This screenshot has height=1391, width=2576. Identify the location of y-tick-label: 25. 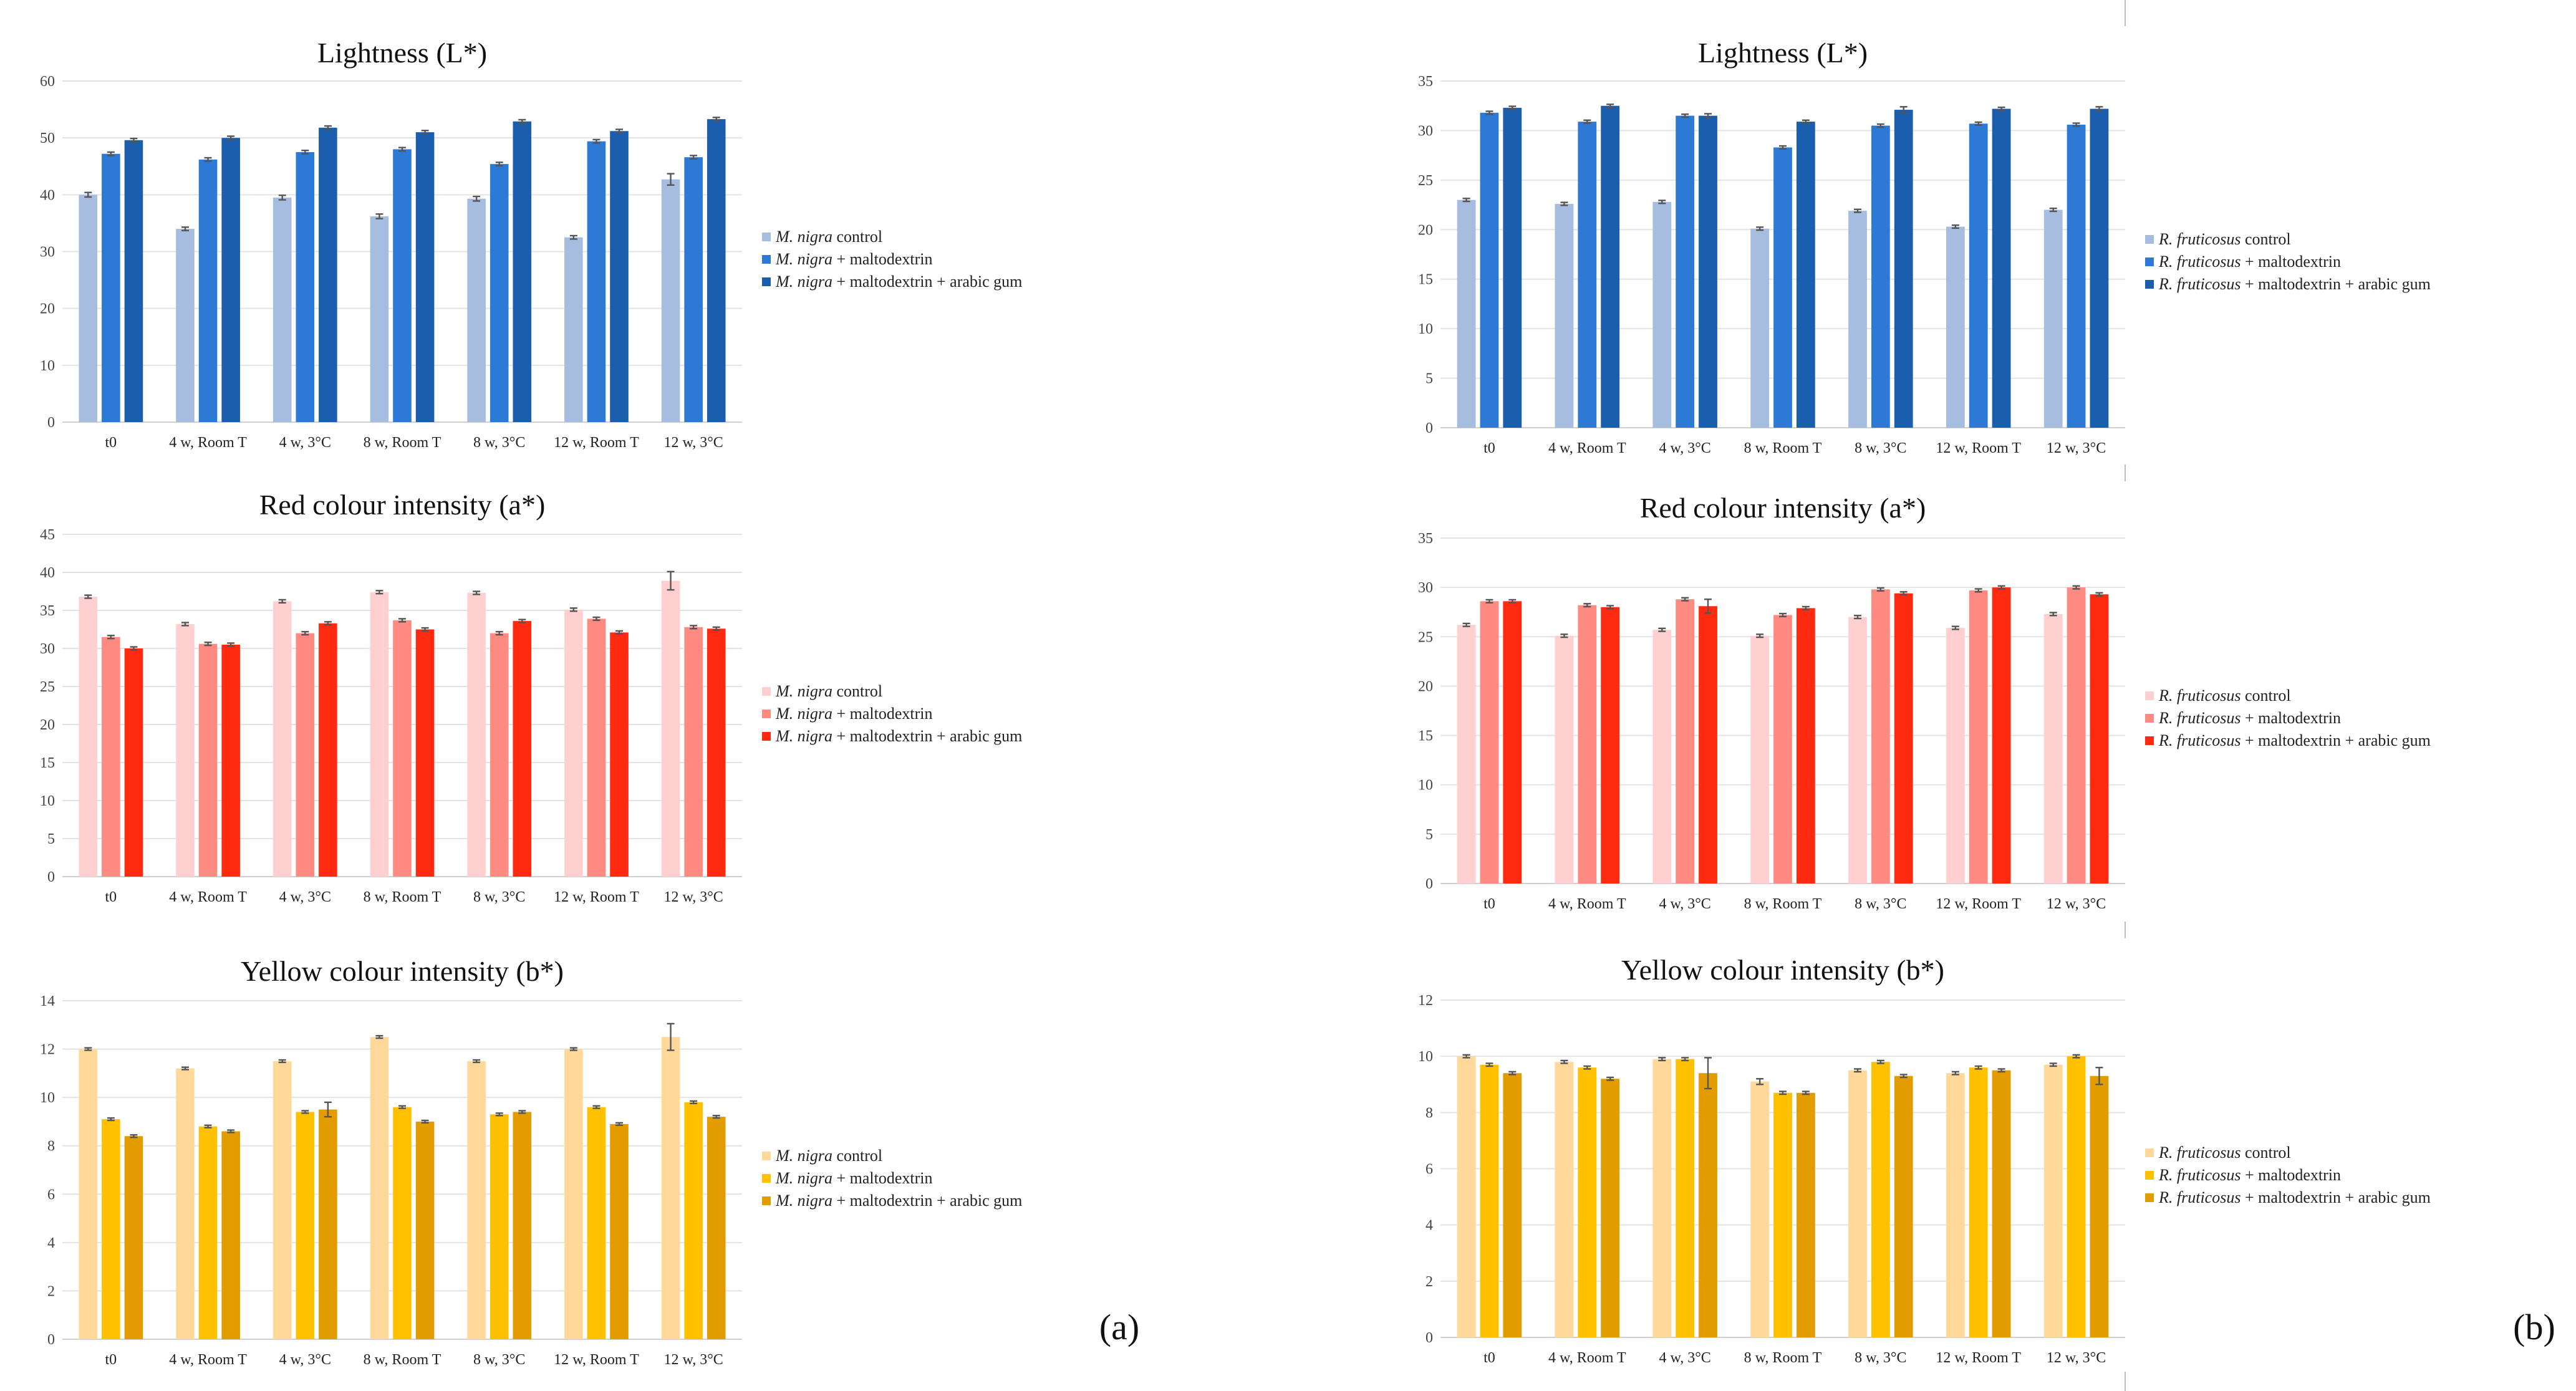
(47, 687).